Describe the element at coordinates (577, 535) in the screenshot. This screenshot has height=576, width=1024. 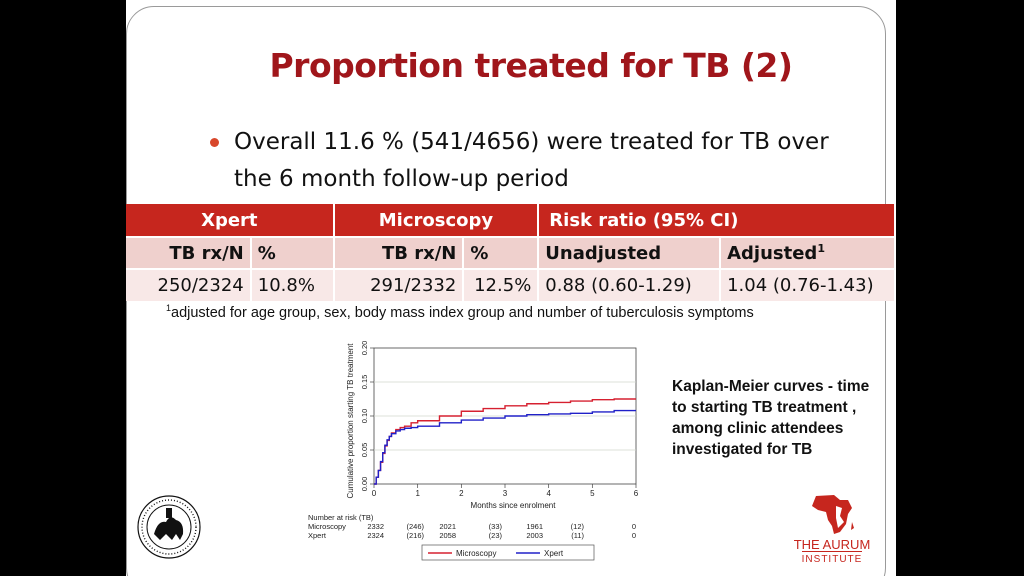
I see `risk-table-cell: (11)` at that location.